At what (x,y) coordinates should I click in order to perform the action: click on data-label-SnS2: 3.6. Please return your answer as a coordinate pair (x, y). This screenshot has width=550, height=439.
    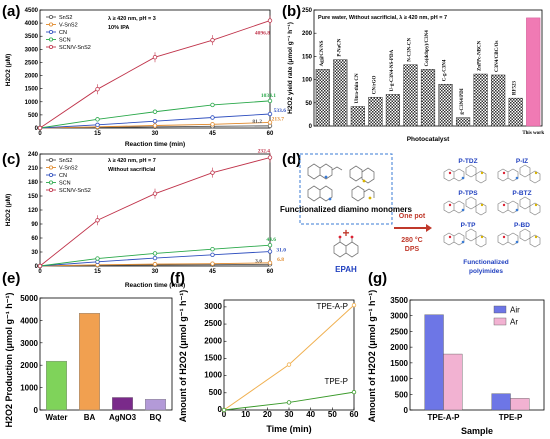
    Looking at the image, I should click on (258, 261).